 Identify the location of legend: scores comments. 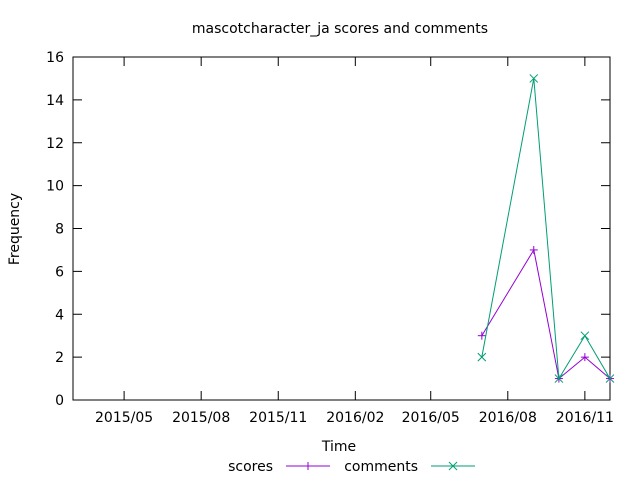
(351, 467).